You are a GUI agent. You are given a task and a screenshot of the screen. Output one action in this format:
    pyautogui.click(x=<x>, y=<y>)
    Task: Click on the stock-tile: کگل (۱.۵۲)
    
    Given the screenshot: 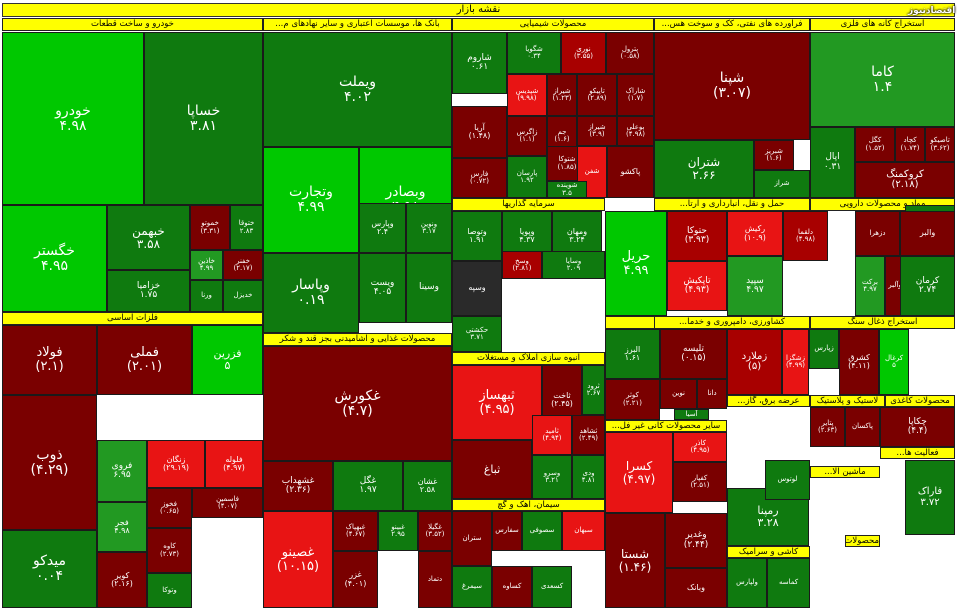 What is the action you would take?
    pyautogui.click(x=875, y=144)
    